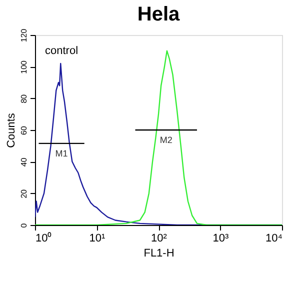 The image size is (305, 296). Describe the element at coordinates (274, 238) in the screenshot. I see `x-tick-label: 10⁴` at that location.